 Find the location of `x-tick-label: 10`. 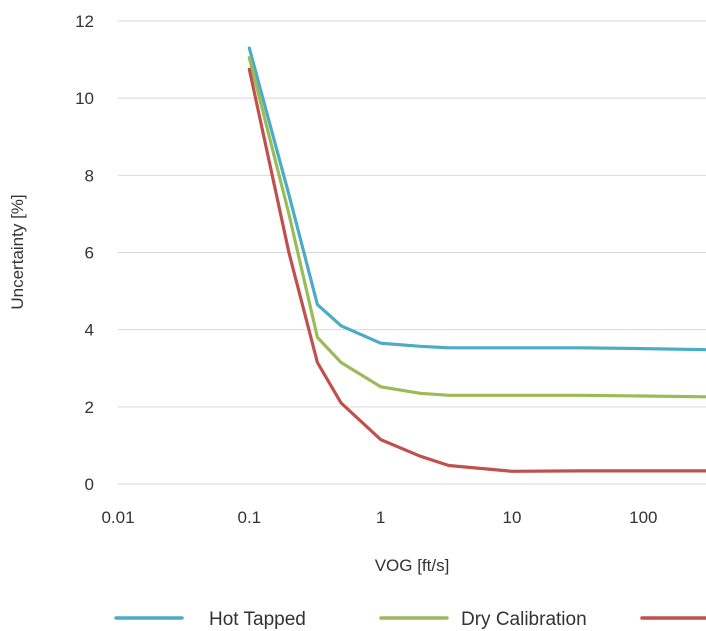

x-tick-label: 10 is located at coordinates (512, 517).